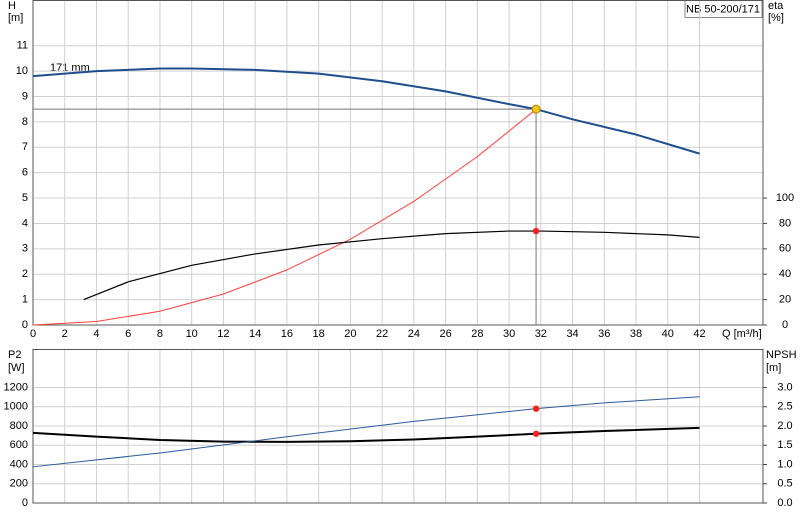 The height and width of the screenshot is (520, 800). What do you see at coordinates (25, 173) in the screenshot?
I see `y-tick-label: 6` at bounding box center [25, 173].